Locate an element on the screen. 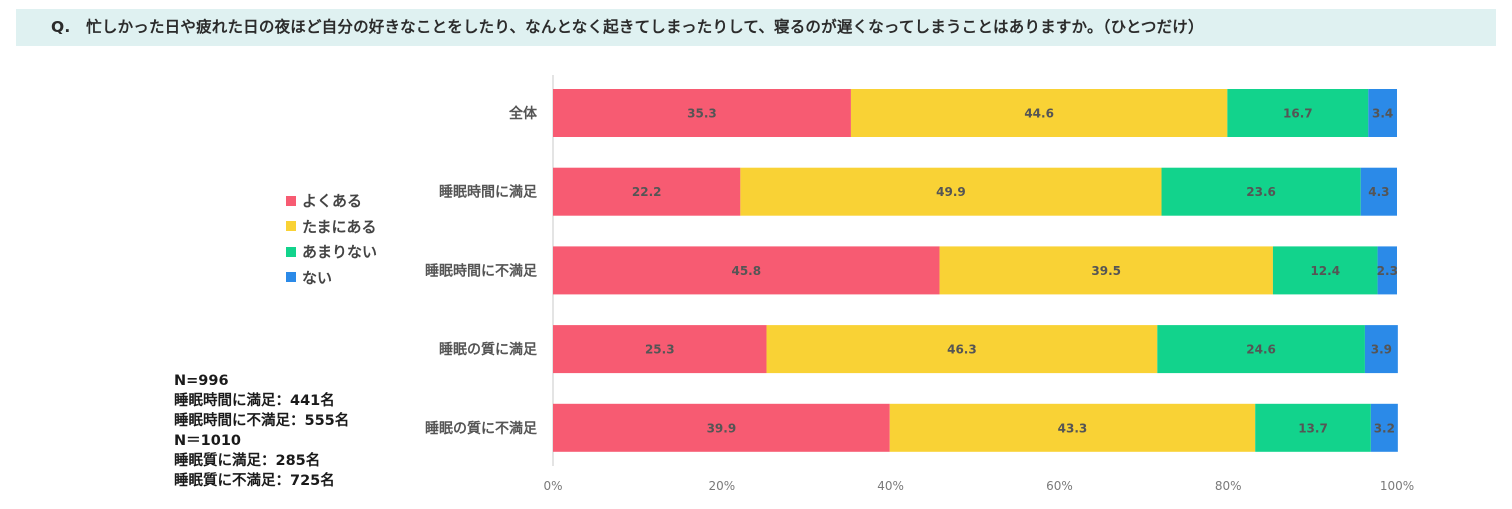 This screenshot has height=509, width=1512. legend-label: よくある is located at coordinates (332, 201).